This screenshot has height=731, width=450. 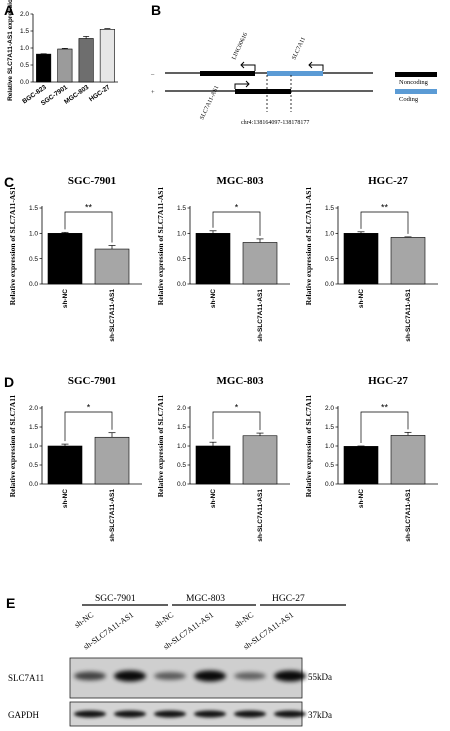 I want to click on y-axis-label-a: Relative SLC7A11-AS1 expression, so click(x=10, y=50).